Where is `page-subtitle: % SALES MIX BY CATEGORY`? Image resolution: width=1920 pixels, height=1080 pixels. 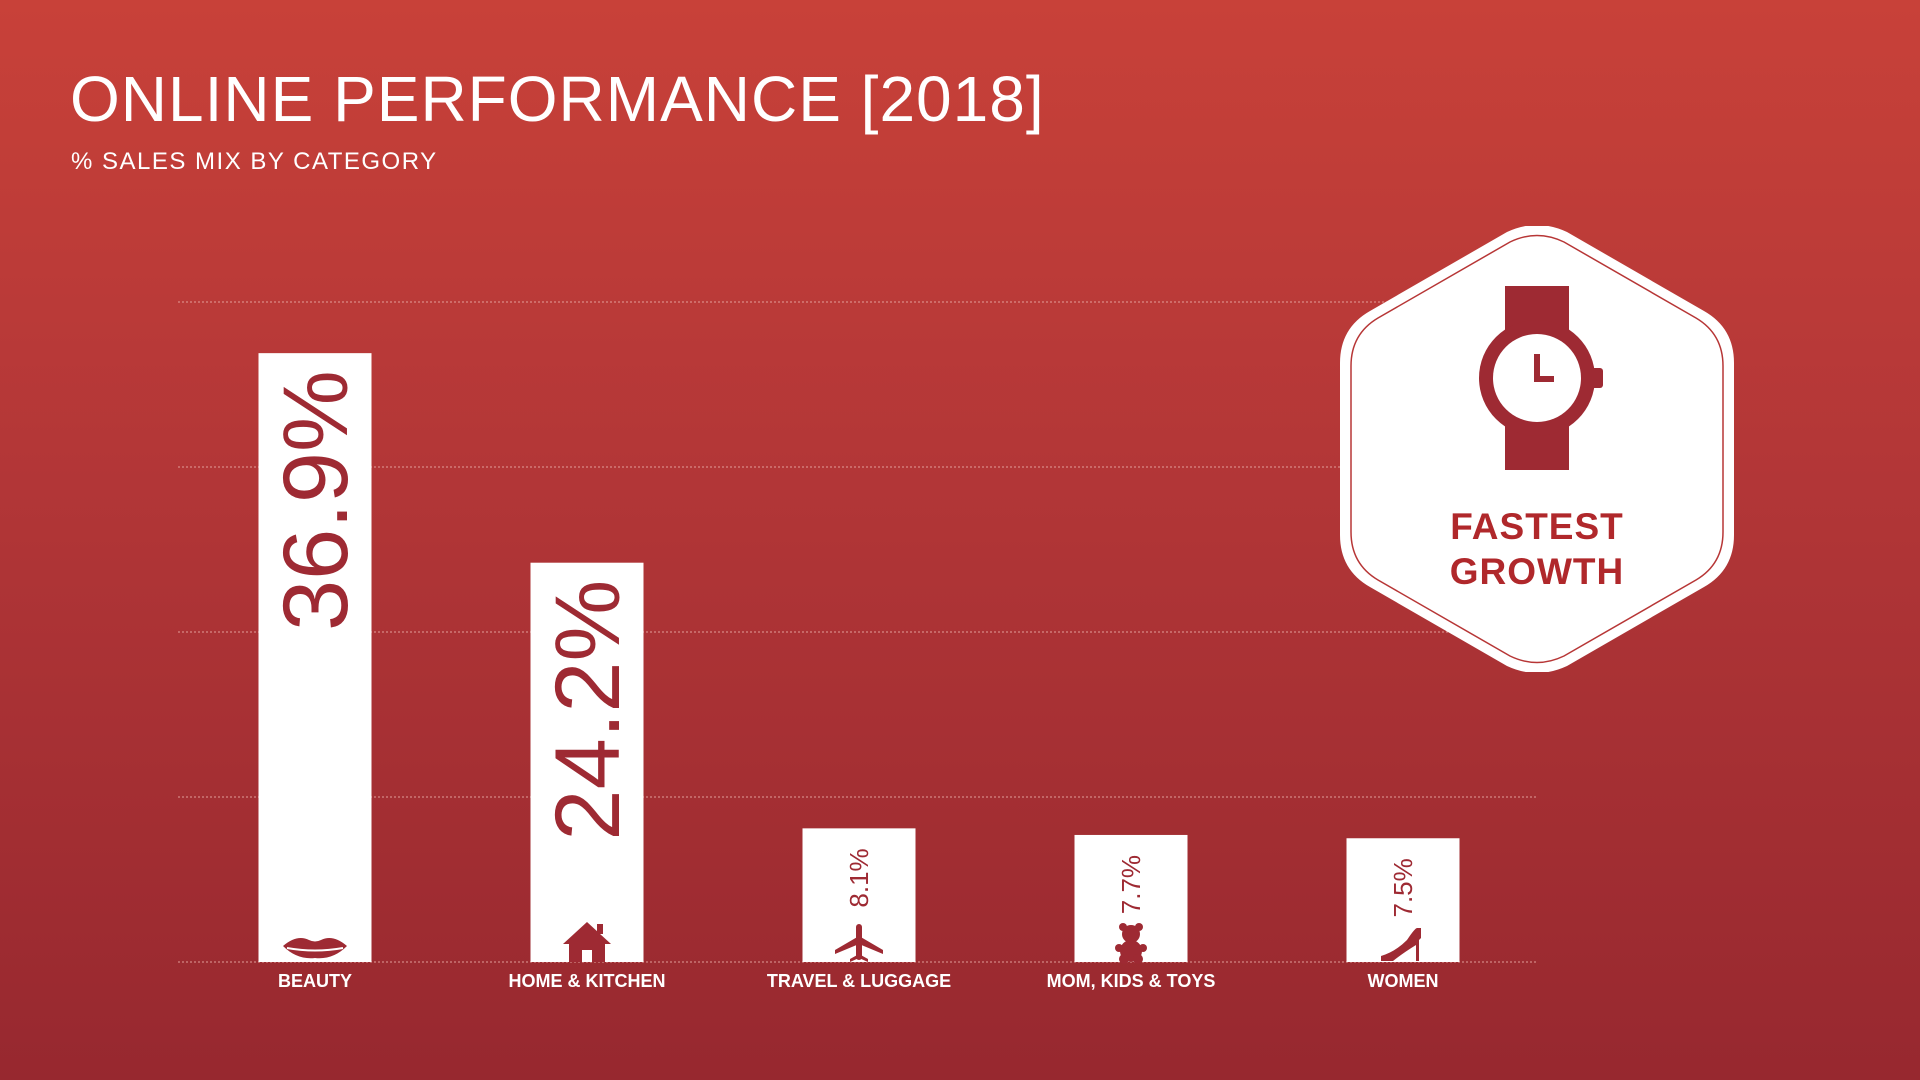
page-subtitle: % SALES MIX BY CATEGORY is located at coordinates (254, 161).